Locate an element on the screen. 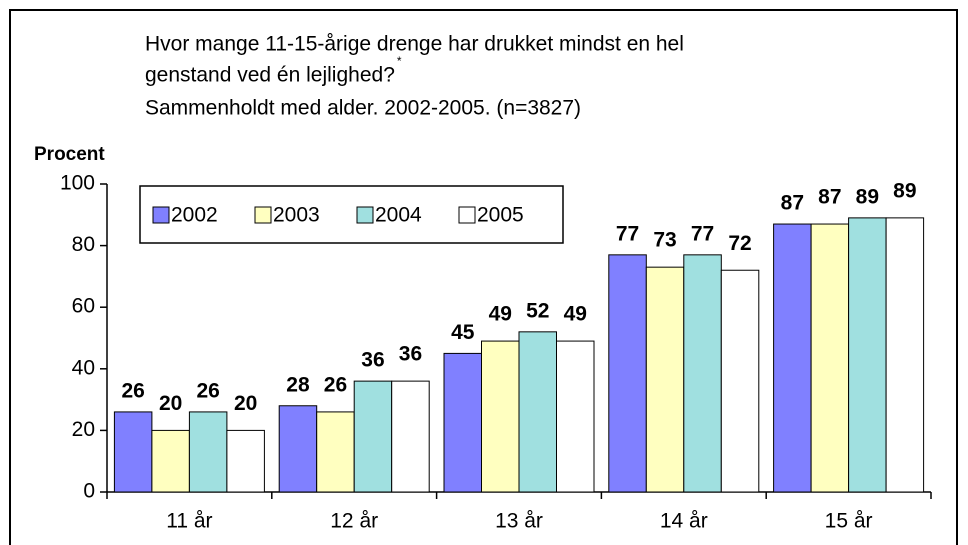 This screenshot has height=545, width=968. legend-label: 2002 is located at coordinates (194, 215).